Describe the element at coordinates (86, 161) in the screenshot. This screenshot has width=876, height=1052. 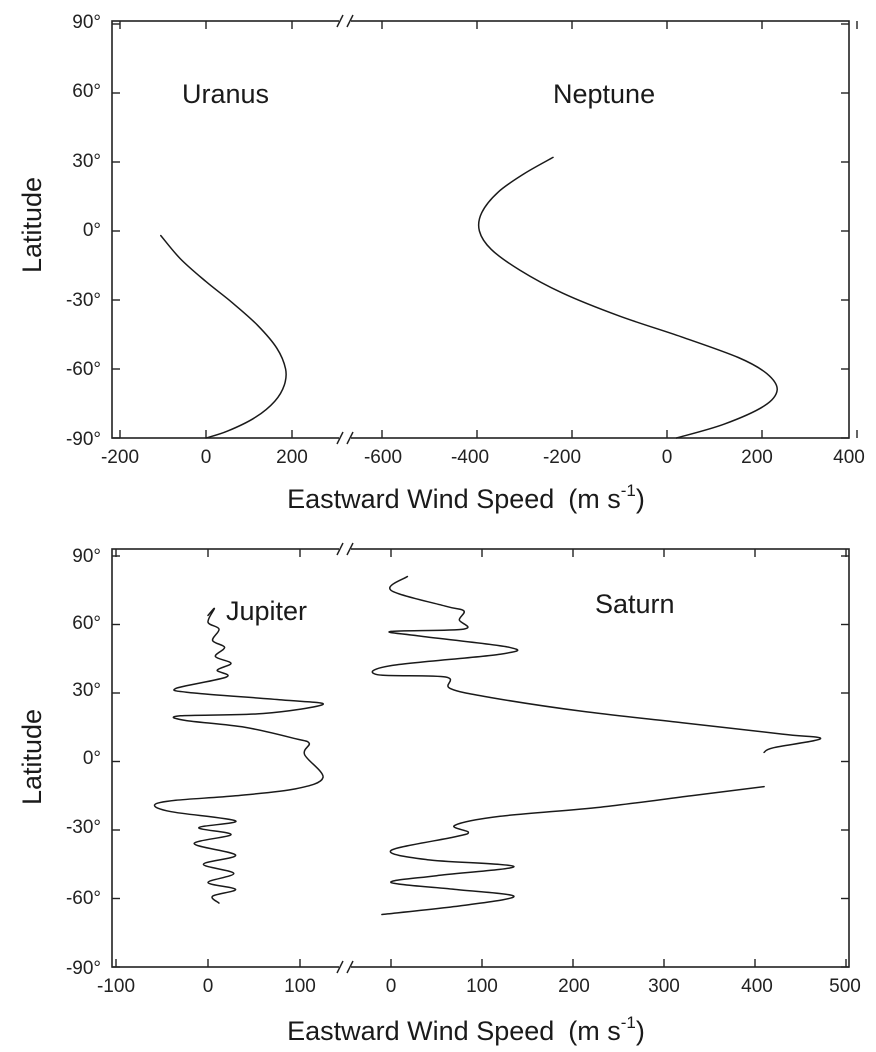
I see `top-y-tick-label: 30°` at that location.